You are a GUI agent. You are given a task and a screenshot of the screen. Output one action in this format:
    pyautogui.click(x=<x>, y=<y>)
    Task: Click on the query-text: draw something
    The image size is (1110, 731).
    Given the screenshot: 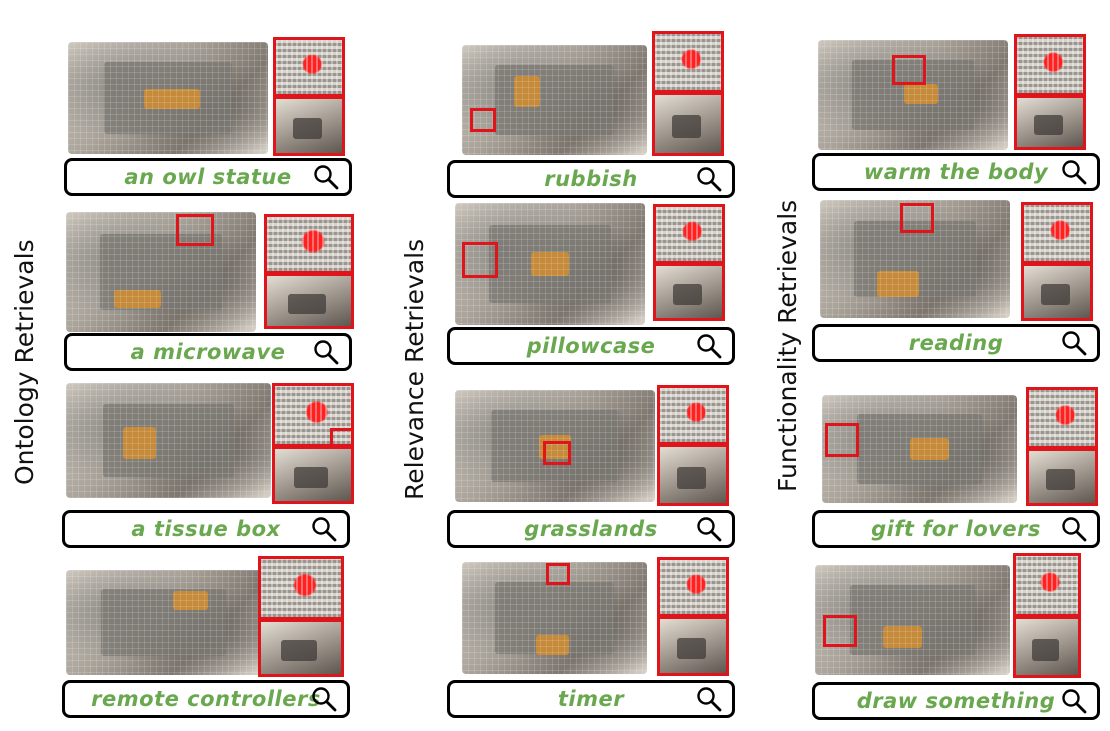 What is the action you would take?
    pyautogui.click(x=956, y=701)
    